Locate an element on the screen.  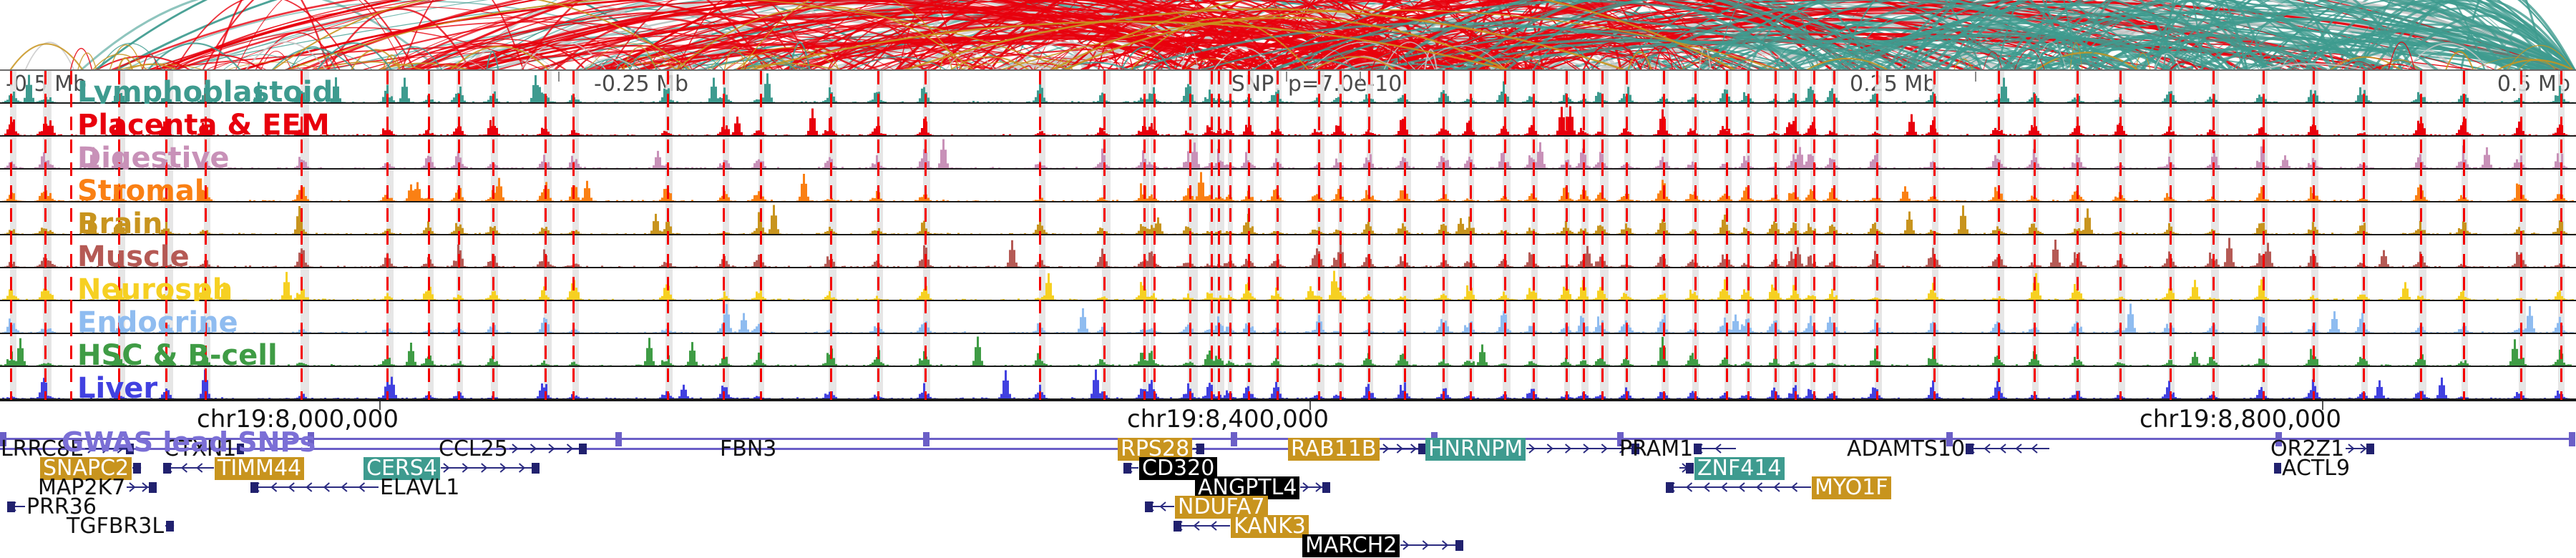
gene-item: HNRNPM is located at coordinates (1532, 449).